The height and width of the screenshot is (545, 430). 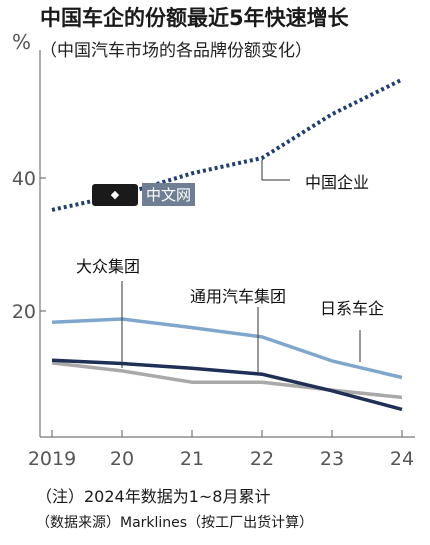 What do you see at coordinates (24, 312) in the screenshot?
I see `y-tick-label: 20` at bounding box center [24, 312].